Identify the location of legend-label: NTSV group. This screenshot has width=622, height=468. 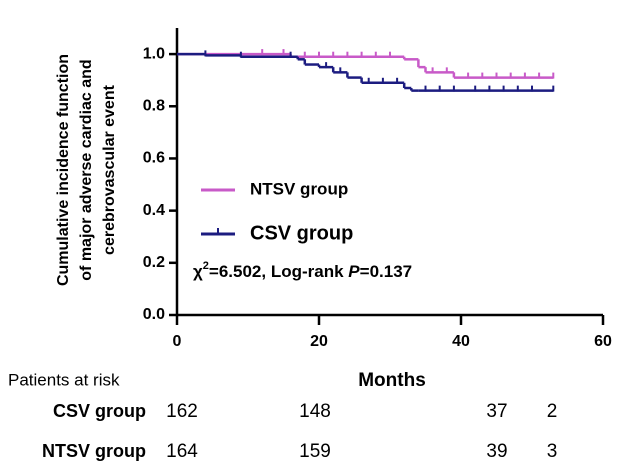
(299, 188).